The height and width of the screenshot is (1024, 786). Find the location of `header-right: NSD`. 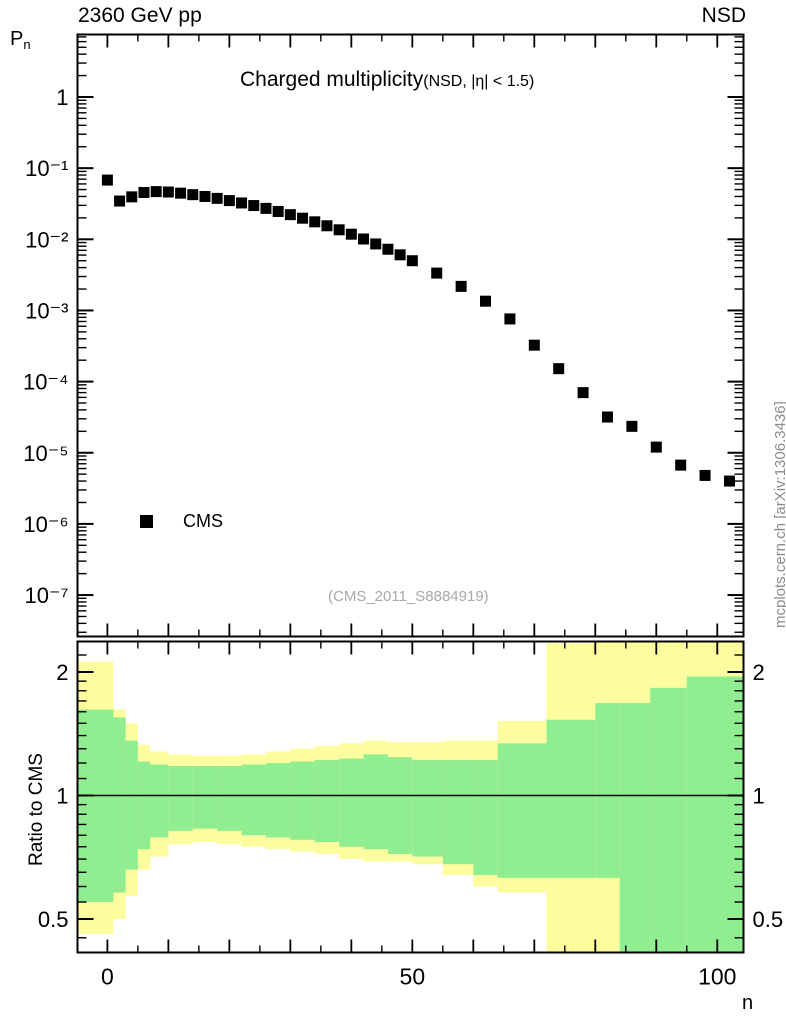

header-right: NSD is located at coordinates (723, 15).